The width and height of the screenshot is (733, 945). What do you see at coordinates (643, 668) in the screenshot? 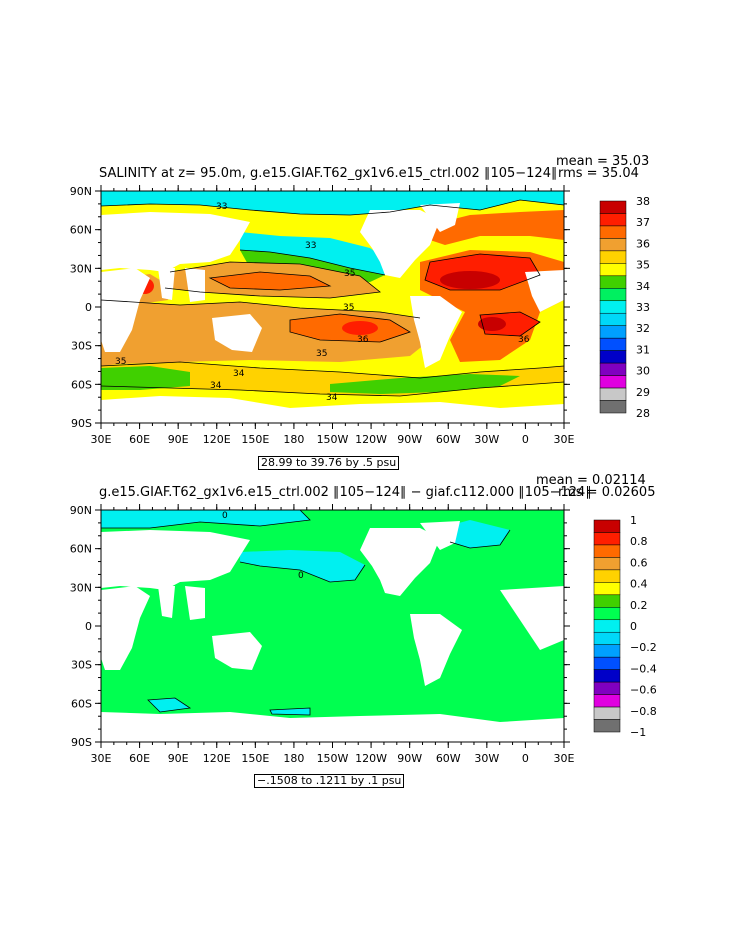
I see `colorbar-label: −0.4` at bounding box center [643, 668].